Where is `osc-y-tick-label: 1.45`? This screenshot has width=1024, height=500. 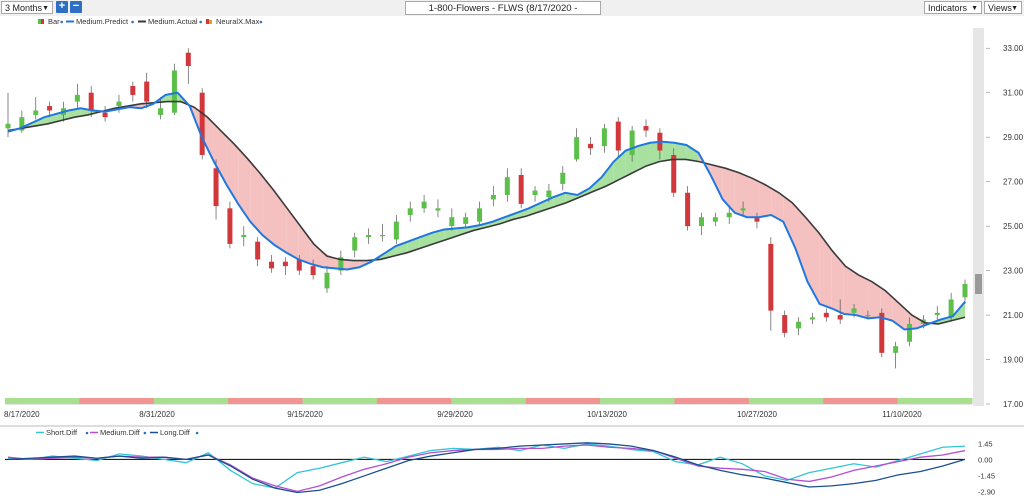
osc-y-tick-label: 1.45 is located at coordinates (985, 443).